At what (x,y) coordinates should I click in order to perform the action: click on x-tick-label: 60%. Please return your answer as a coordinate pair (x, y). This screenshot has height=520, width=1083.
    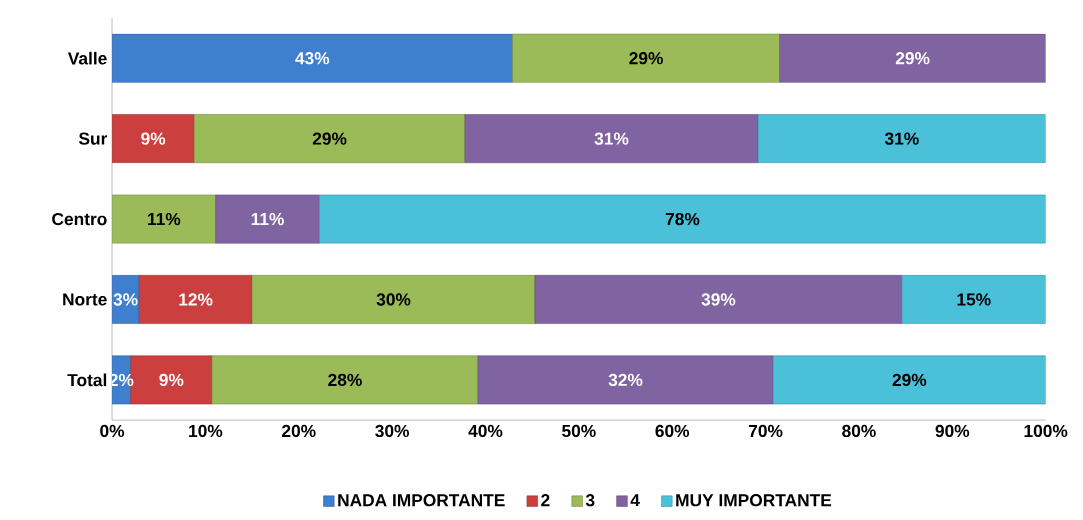
    Looking at the image, I should click on (672, 431).